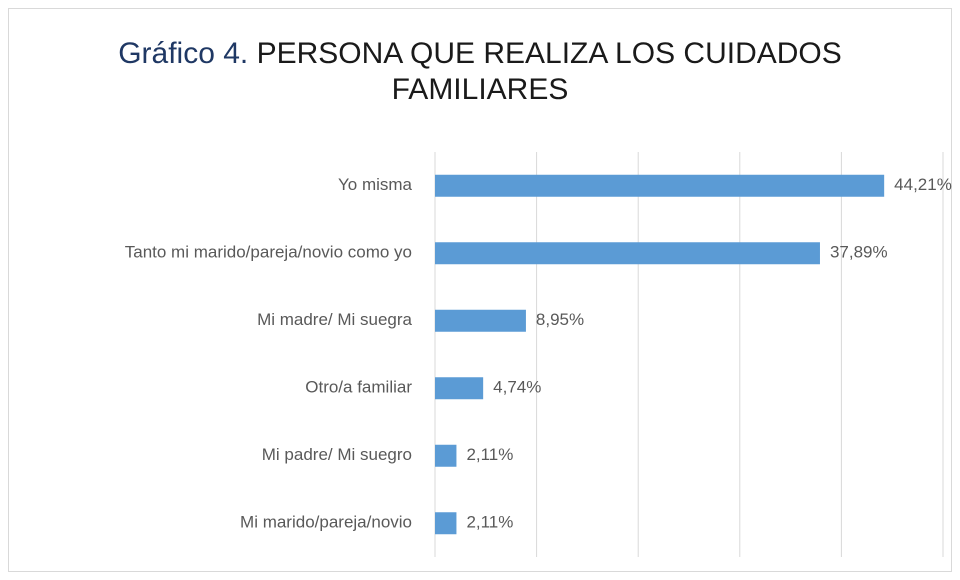  Describe the element at coordinates (375, 184) in the screenshot. I see `y-tick-label: Yo misma` at that location.